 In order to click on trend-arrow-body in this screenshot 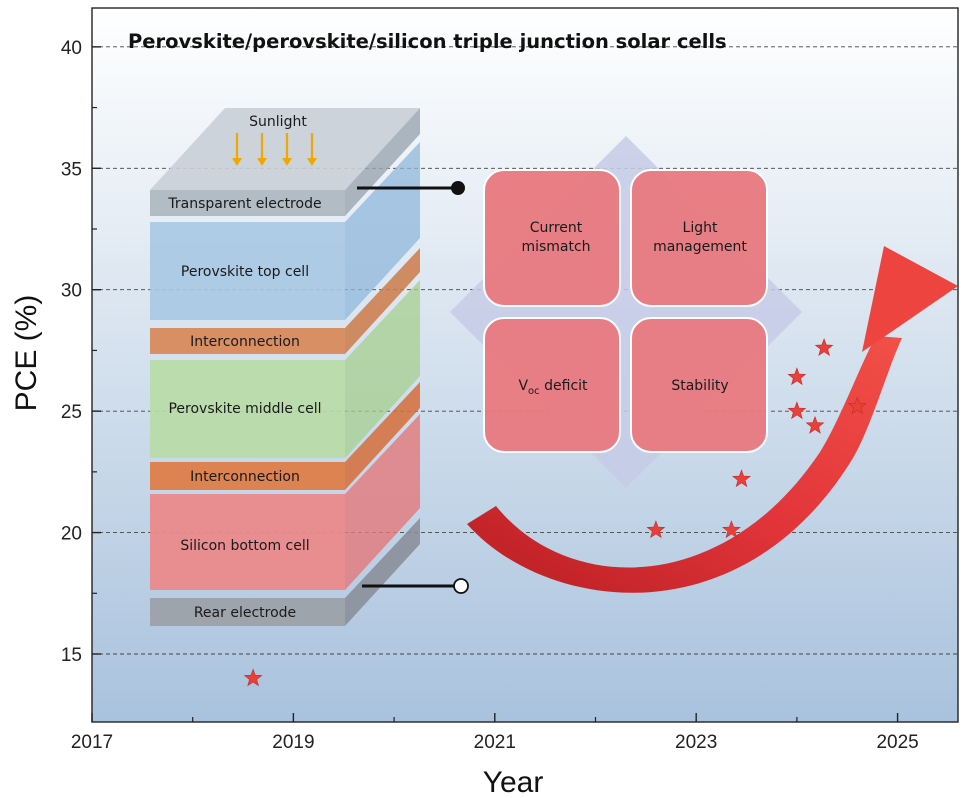, I will do `click(684, 464)`.